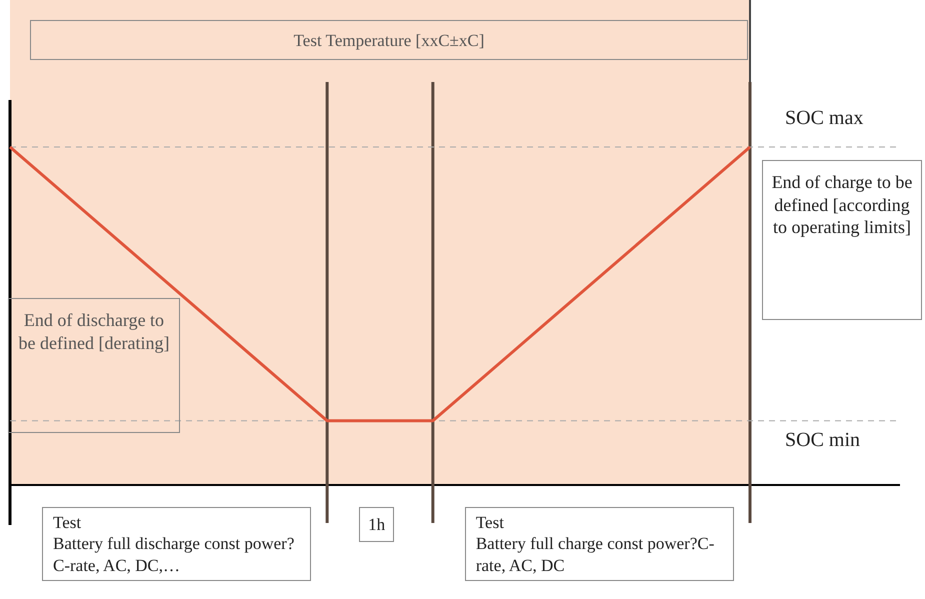  What do you see at coordinates (822, 440) in the screenshot?
I see `ref-line-label: SOC min` at bounding box center [822, 440].